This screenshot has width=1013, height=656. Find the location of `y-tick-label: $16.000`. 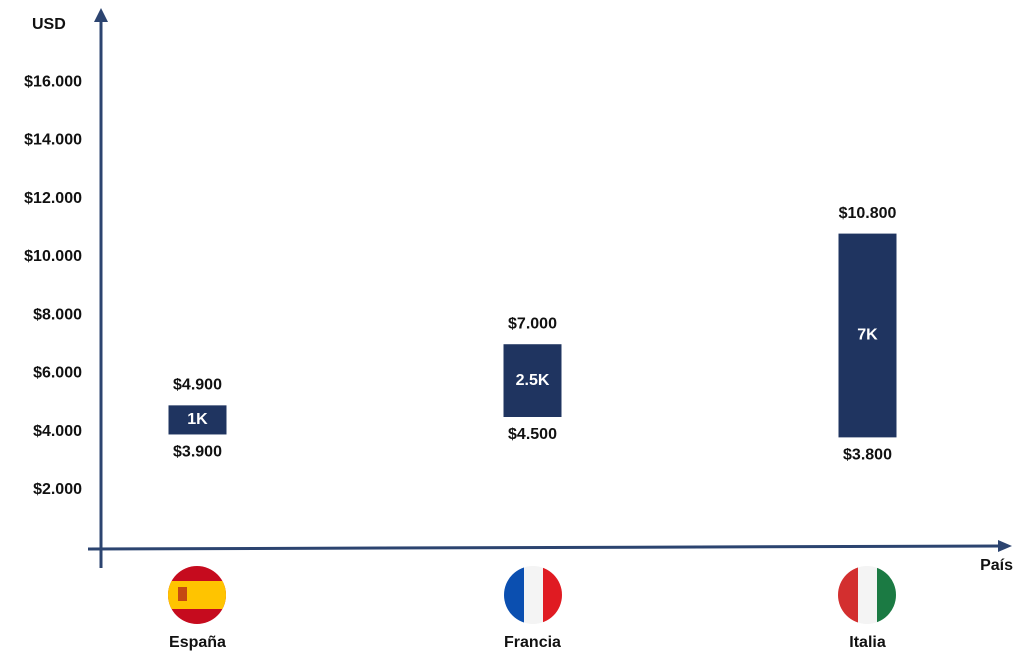

y-tick-label: $16.000 is located at coordinates (53, 81).